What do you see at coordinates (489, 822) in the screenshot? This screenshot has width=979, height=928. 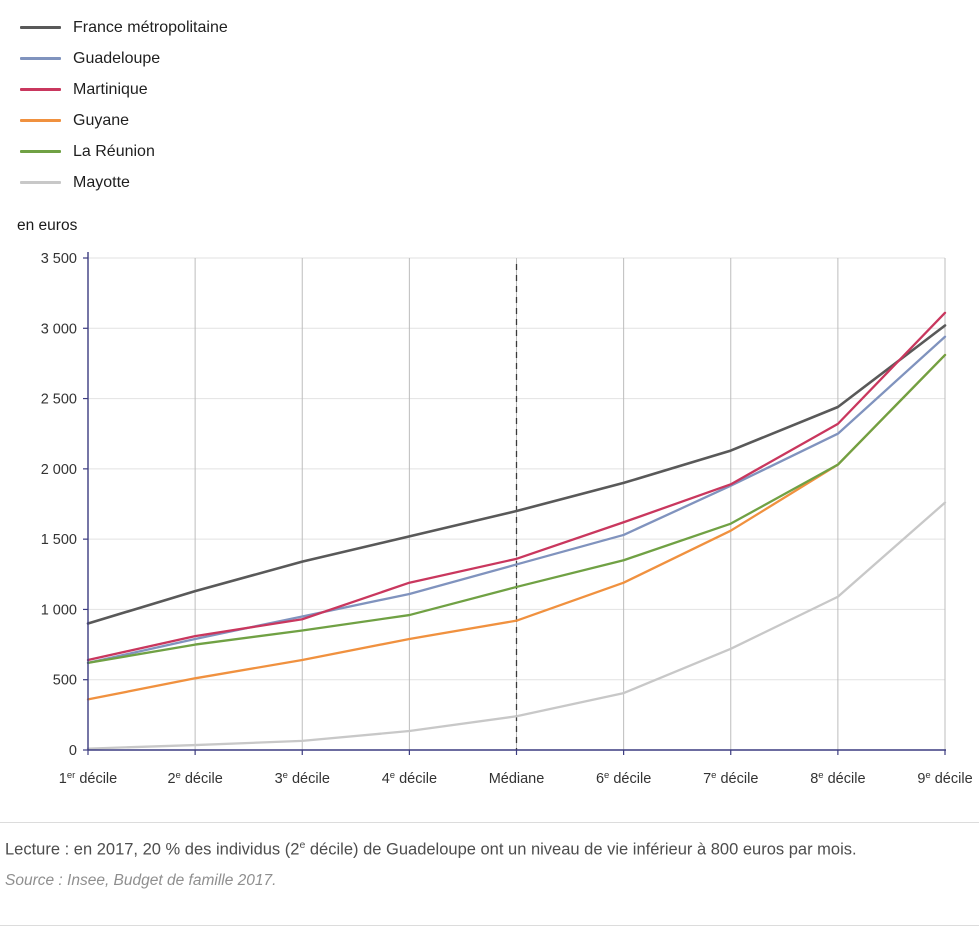 I see `footer-separator` at bounding box center [489, 822].